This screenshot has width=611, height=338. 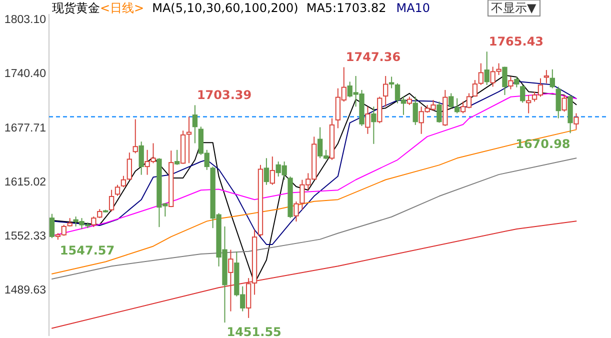 What do you see at coordinates (543, 144) in the screenshot?
I see `annotation: 1670.98` at bounding box center [543, 144].